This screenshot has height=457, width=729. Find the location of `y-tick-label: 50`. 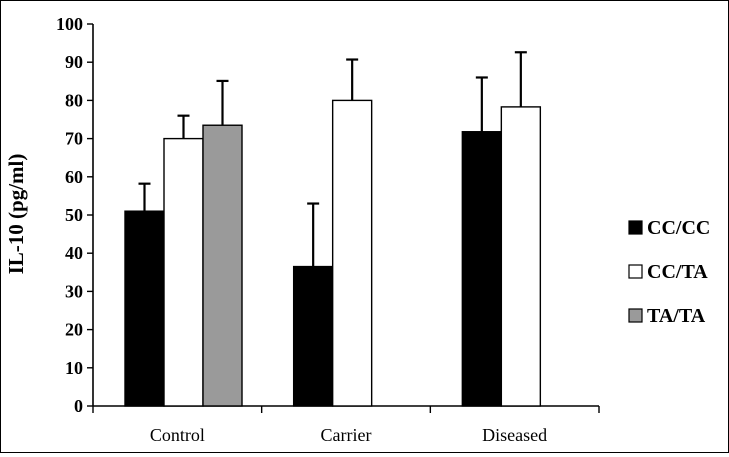

y-tick-label: 50 is located at coordinates (74, 215).